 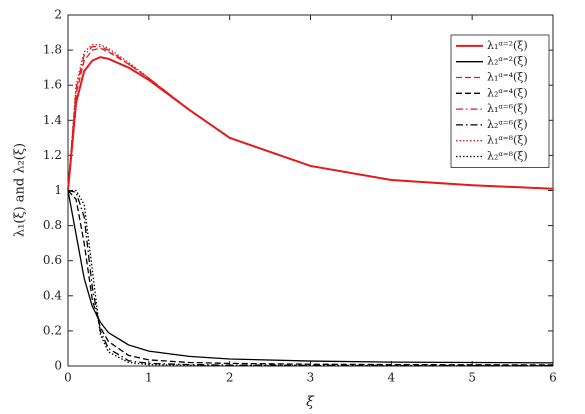 What do you see at coordinates (230, 378) in the screenshot?
I see `x-tick-label: 2` at bounding box center [230, 378].